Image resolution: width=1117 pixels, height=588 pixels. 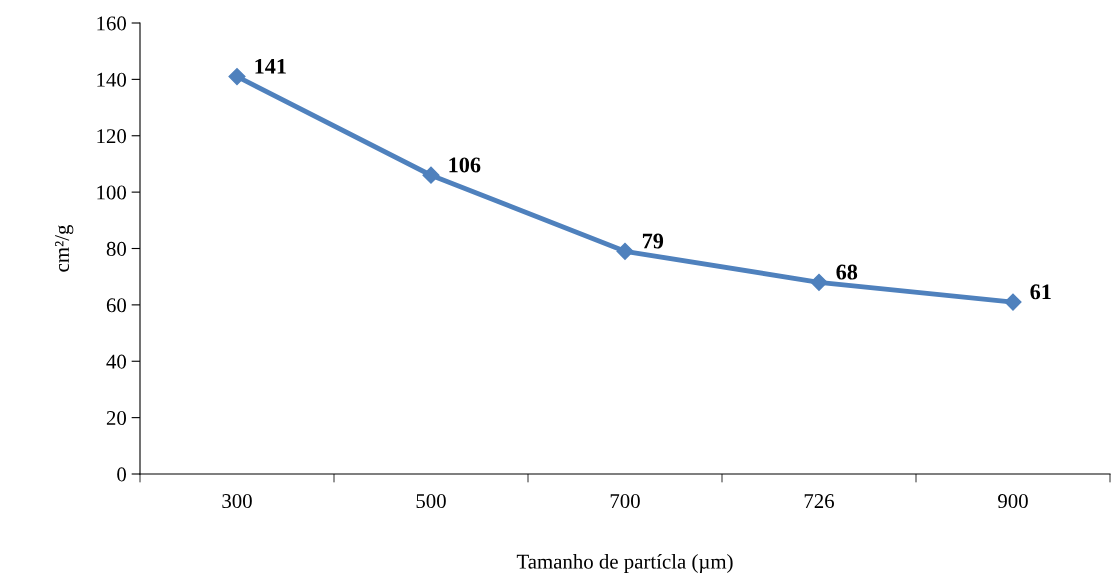 I want to click on y-tick-label: 60, so click(x=116, y=305).